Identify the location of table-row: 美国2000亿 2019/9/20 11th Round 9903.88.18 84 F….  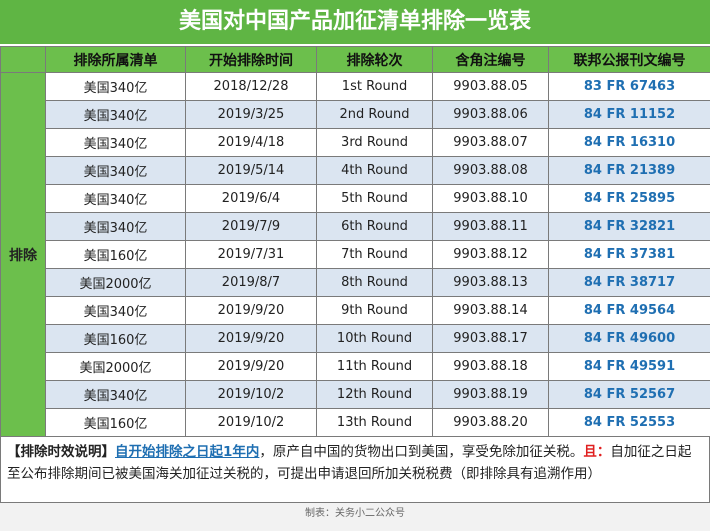
(355, 366).